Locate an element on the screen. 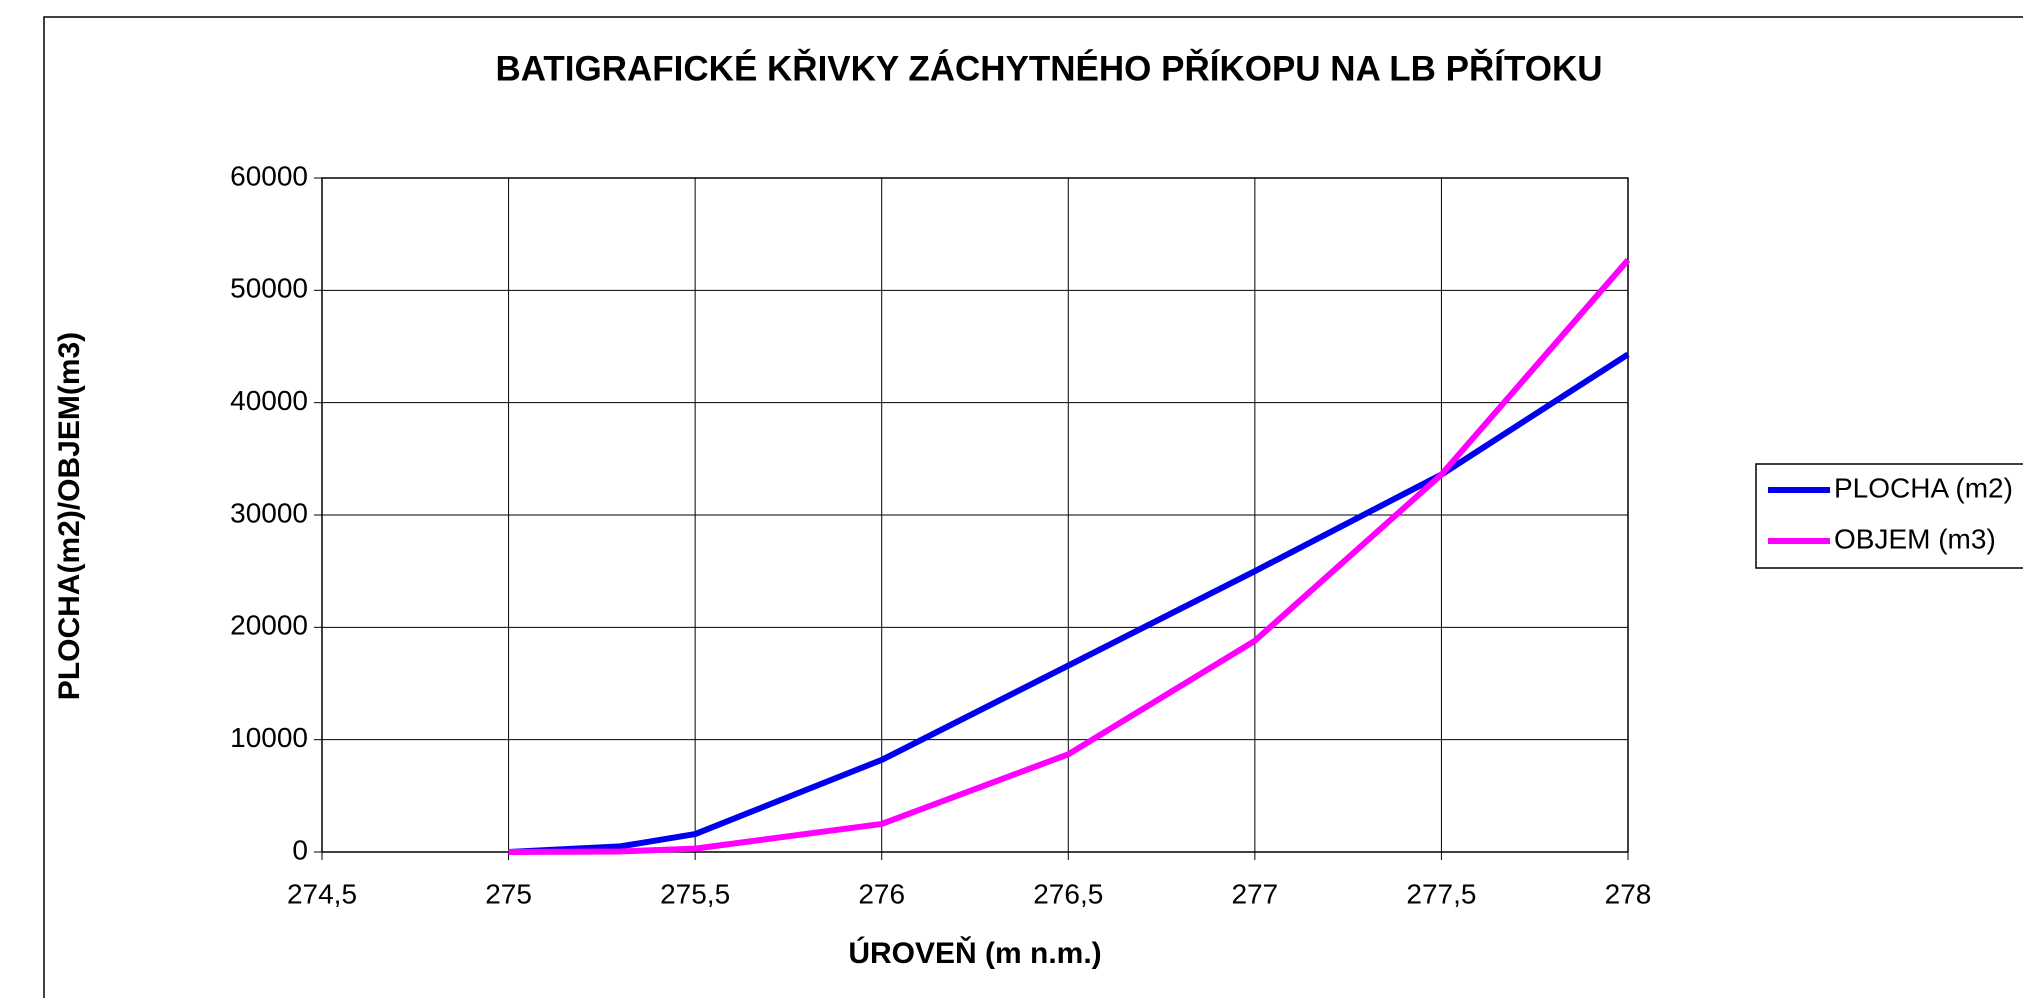 The width and height of the screenshot is (2023, 998). y-tick-label: 30000 is located at coordinates (269, 512).